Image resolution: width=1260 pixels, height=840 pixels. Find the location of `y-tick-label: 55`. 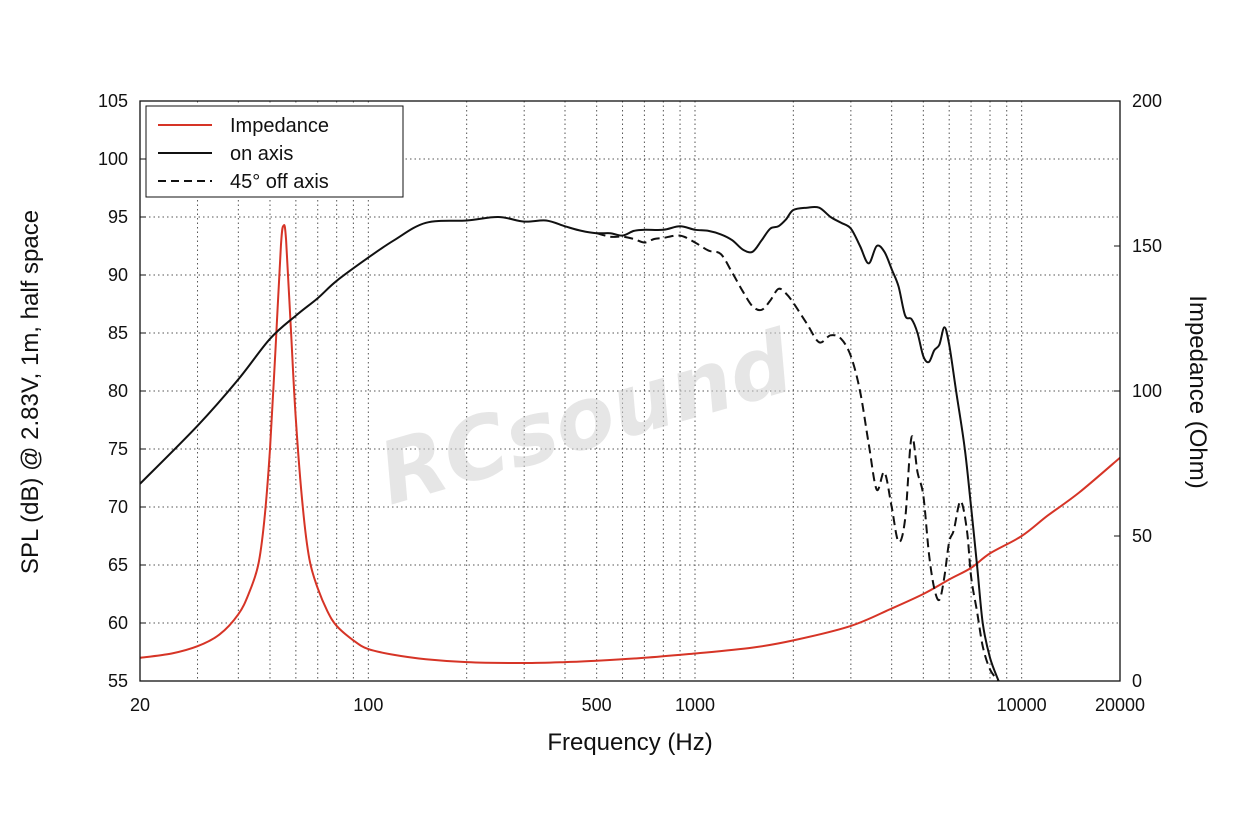

y-tick-label: 55 is located at coordinates (118, 681).